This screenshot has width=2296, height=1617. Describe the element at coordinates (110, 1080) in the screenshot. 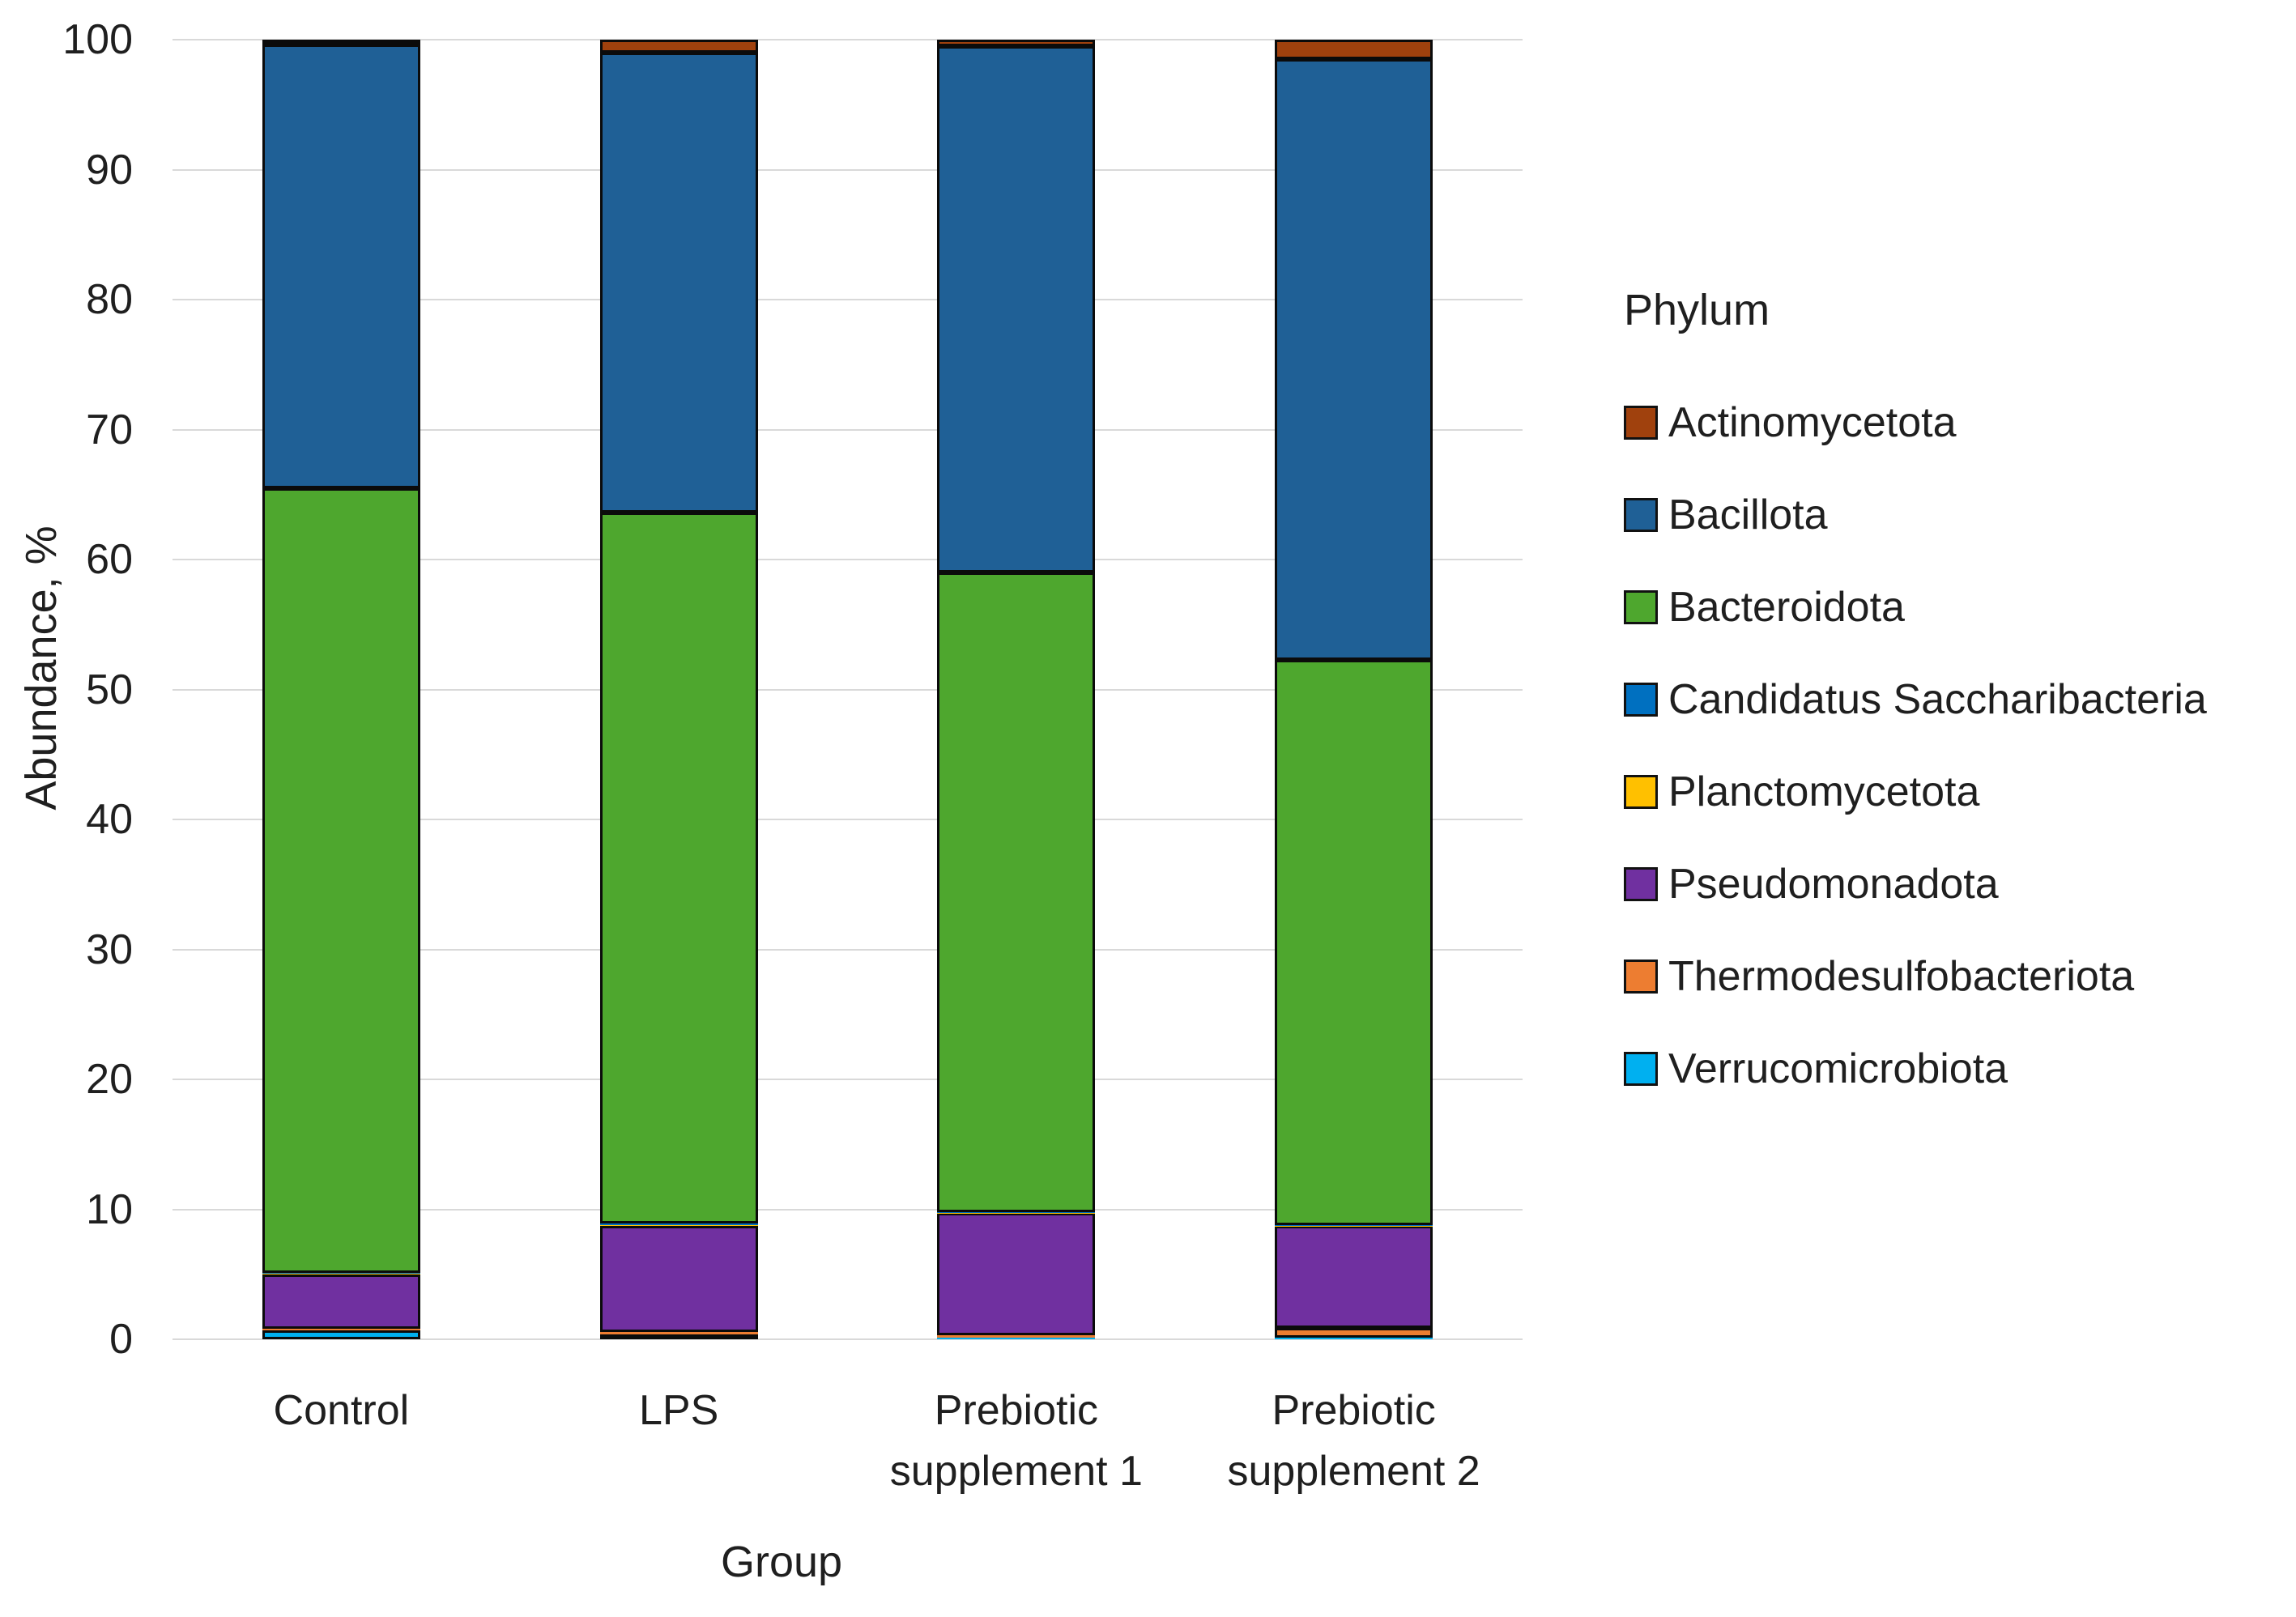

I see `y-tick-label: 20` at that location.